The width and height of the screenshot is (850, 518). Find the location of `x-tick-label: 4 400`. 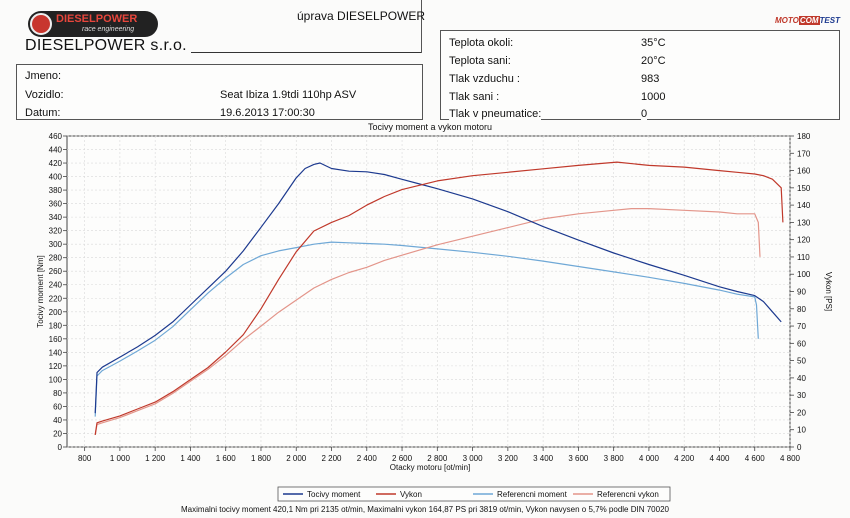

x-tick-label: 4 400 is located at coordinates (719, 458).